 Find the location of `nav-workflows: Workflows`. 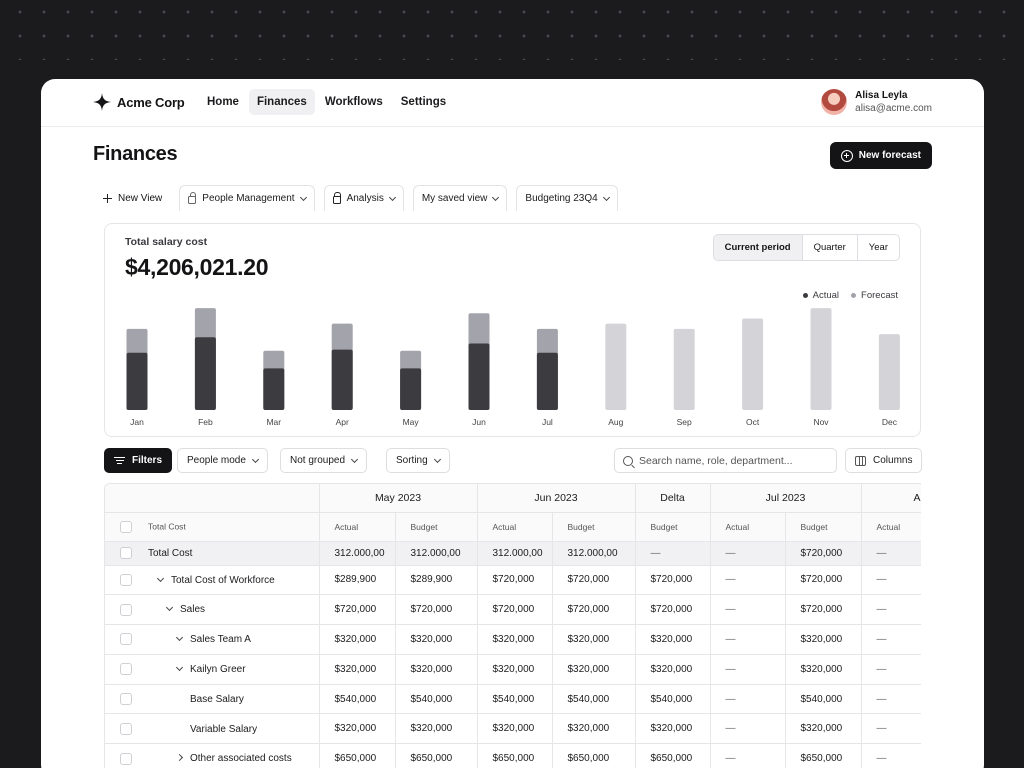

nav-workflows: Workflows is located at coordinates (353, 102).